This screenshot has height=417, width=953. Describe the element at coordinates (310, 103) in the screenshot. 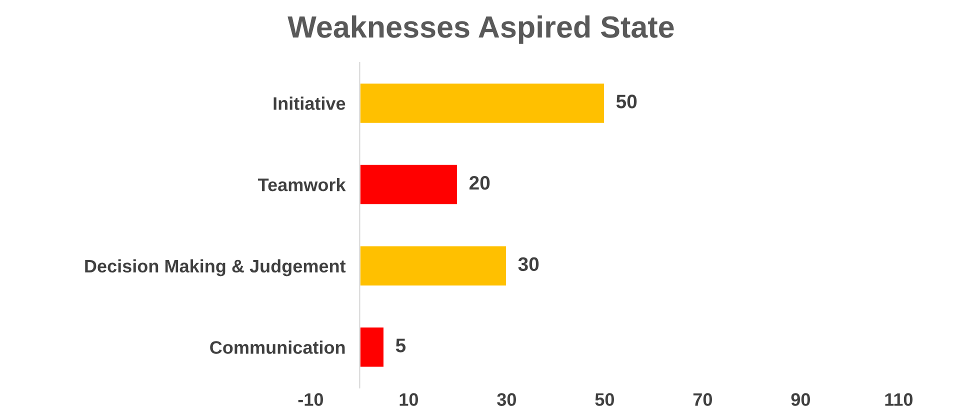

I see `y-tick-label: Initiative` at that location.